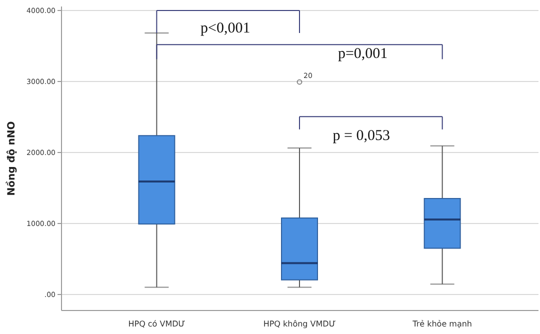 Image resolution: width=540 pixels, height=334 pixels. I want to click on annotation: p = 0,053, so click(361, 136).